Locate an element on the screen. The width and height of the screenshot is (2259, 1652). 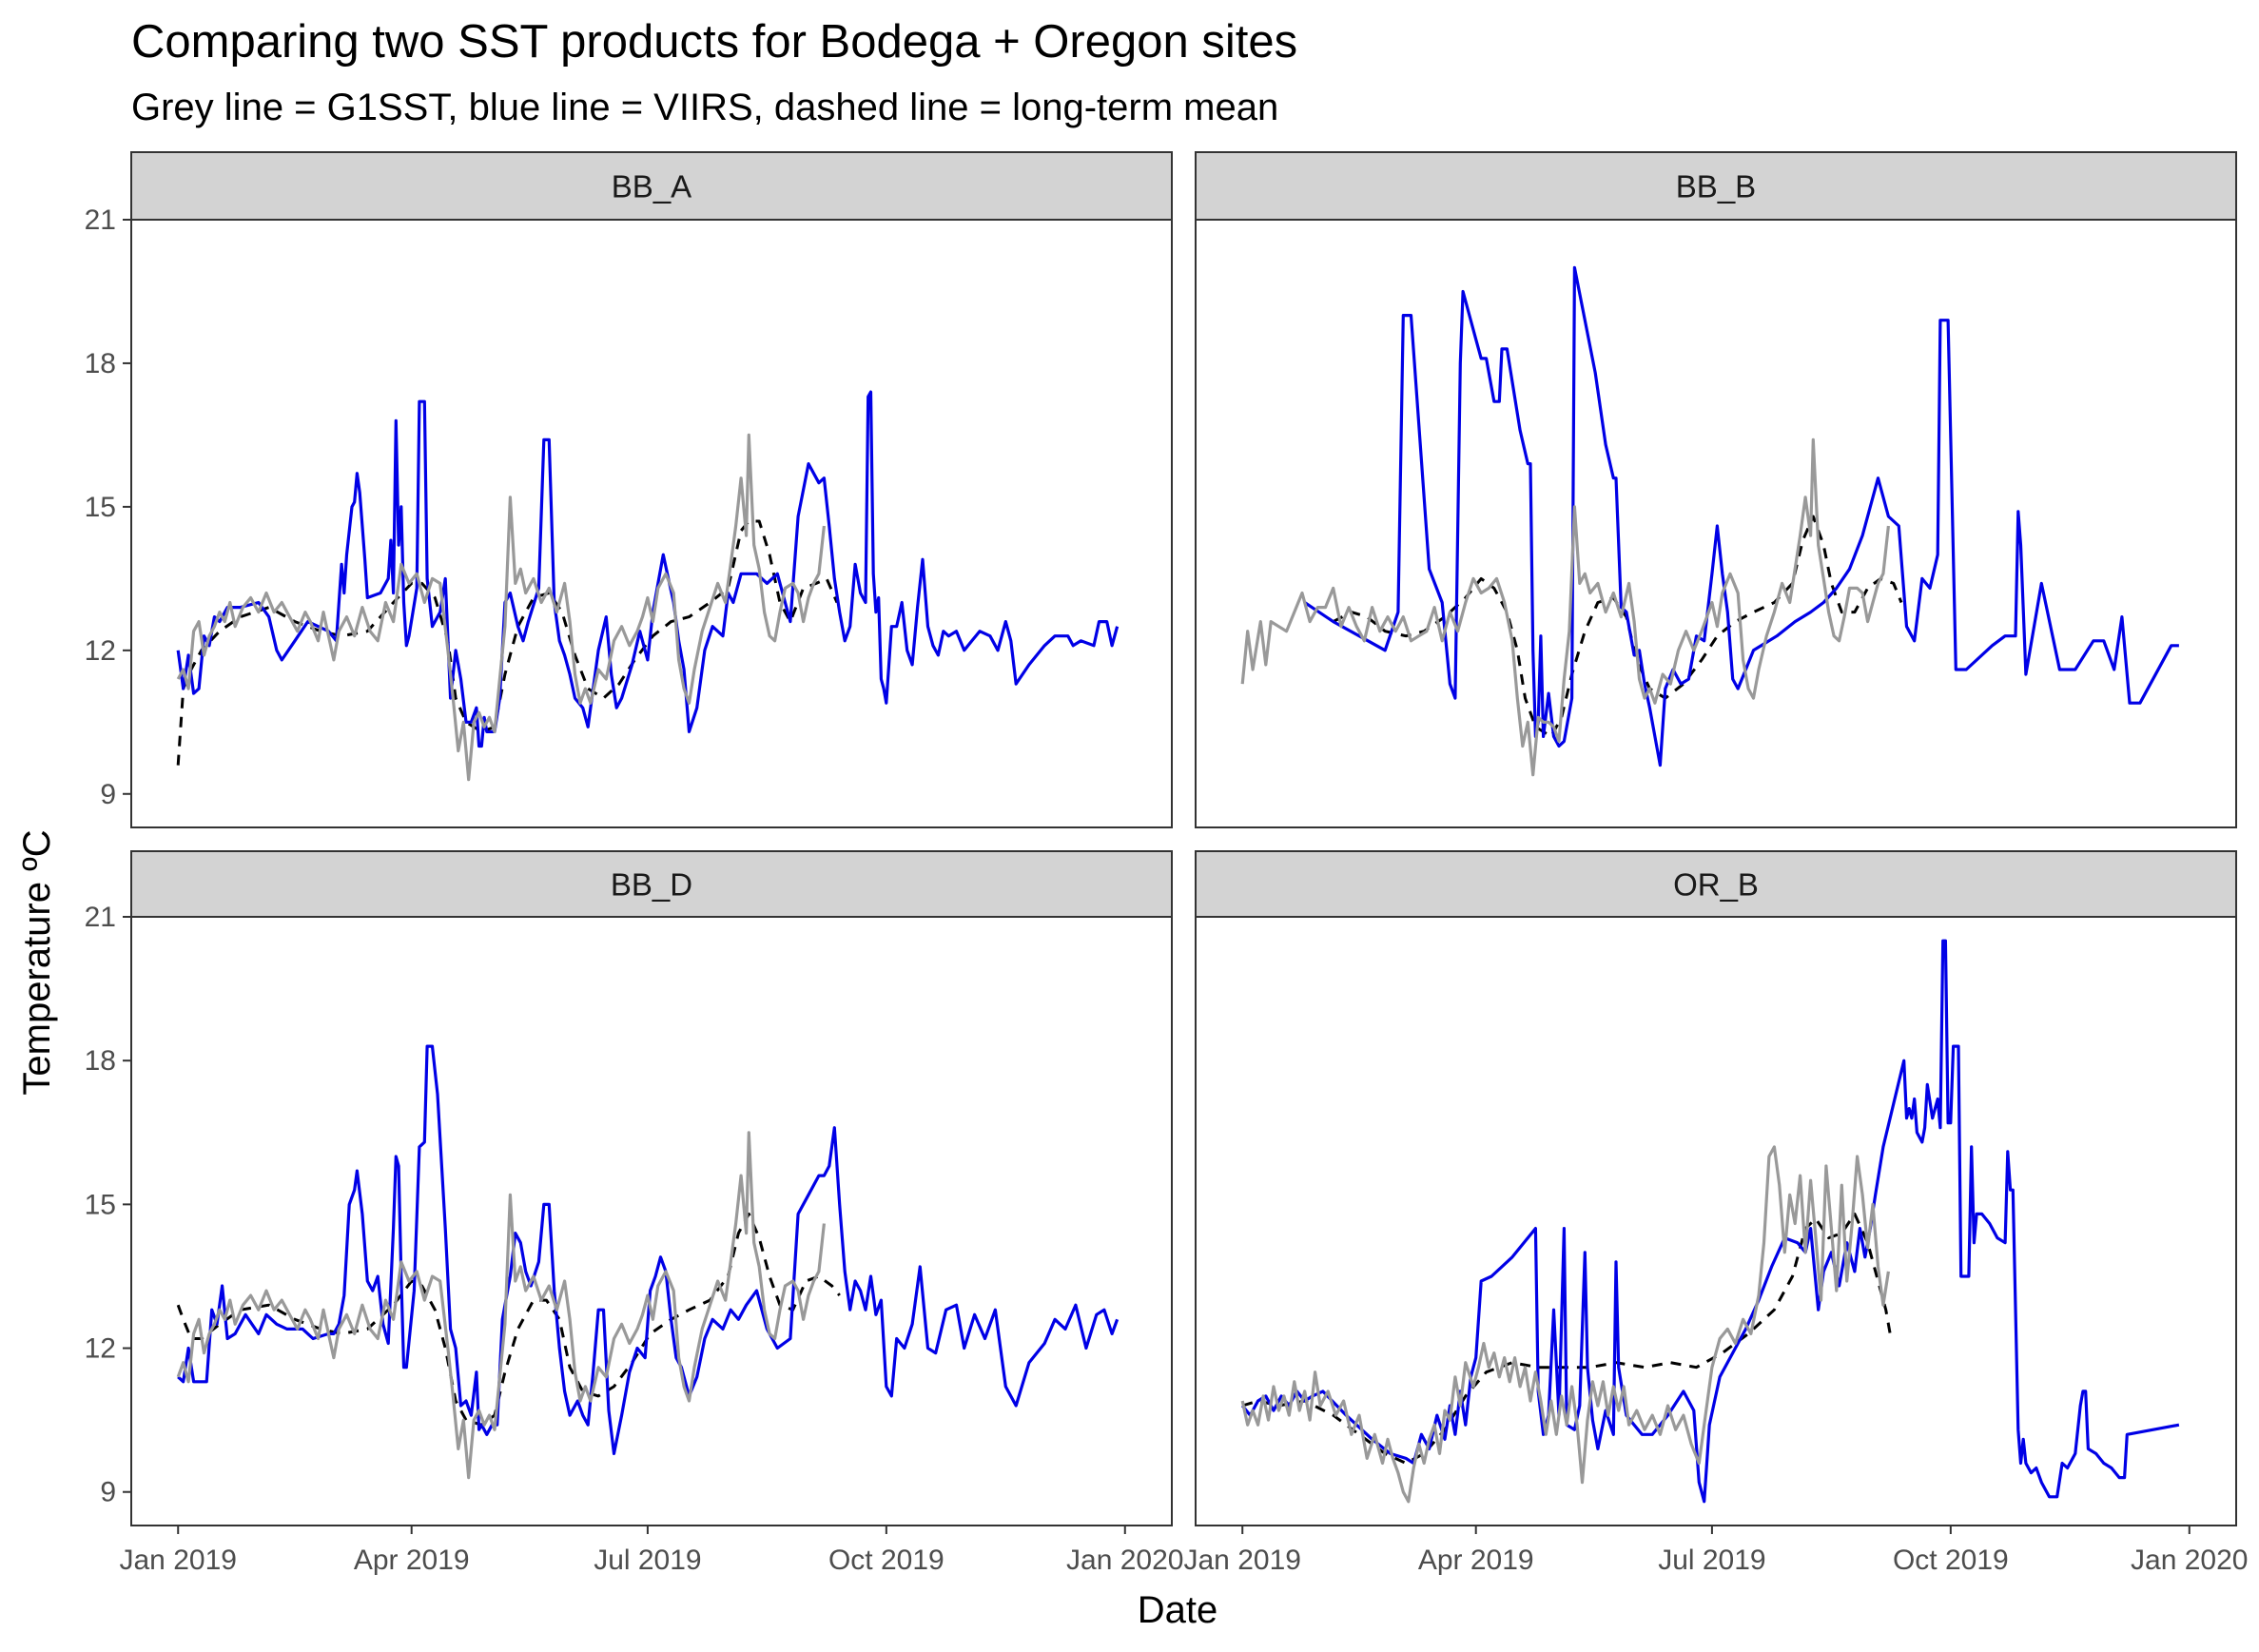
facet-strip-label: BB_B is located at coordinates (1716, 186).